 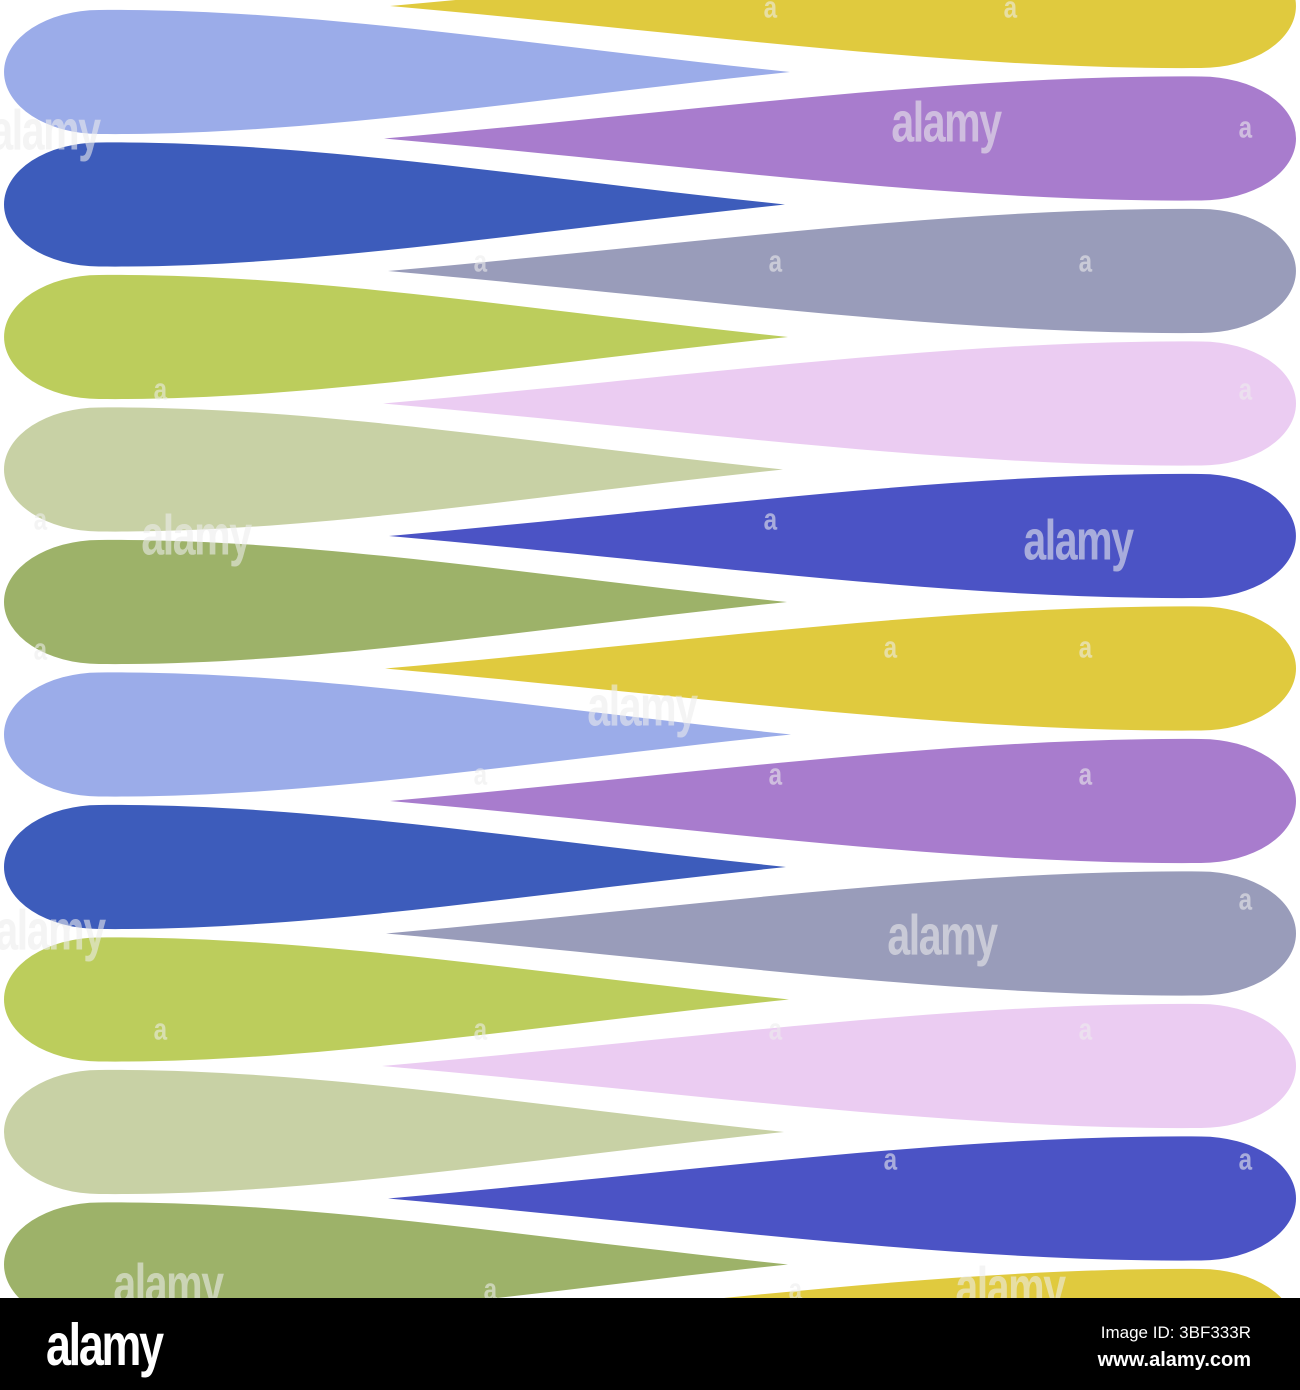 What do you see at coordinates (1174, 1347) in the screenshot?
I see `footer-meta: Image ID: 3BF333R www.alamy.com` at bounding box center [1174, 1347].